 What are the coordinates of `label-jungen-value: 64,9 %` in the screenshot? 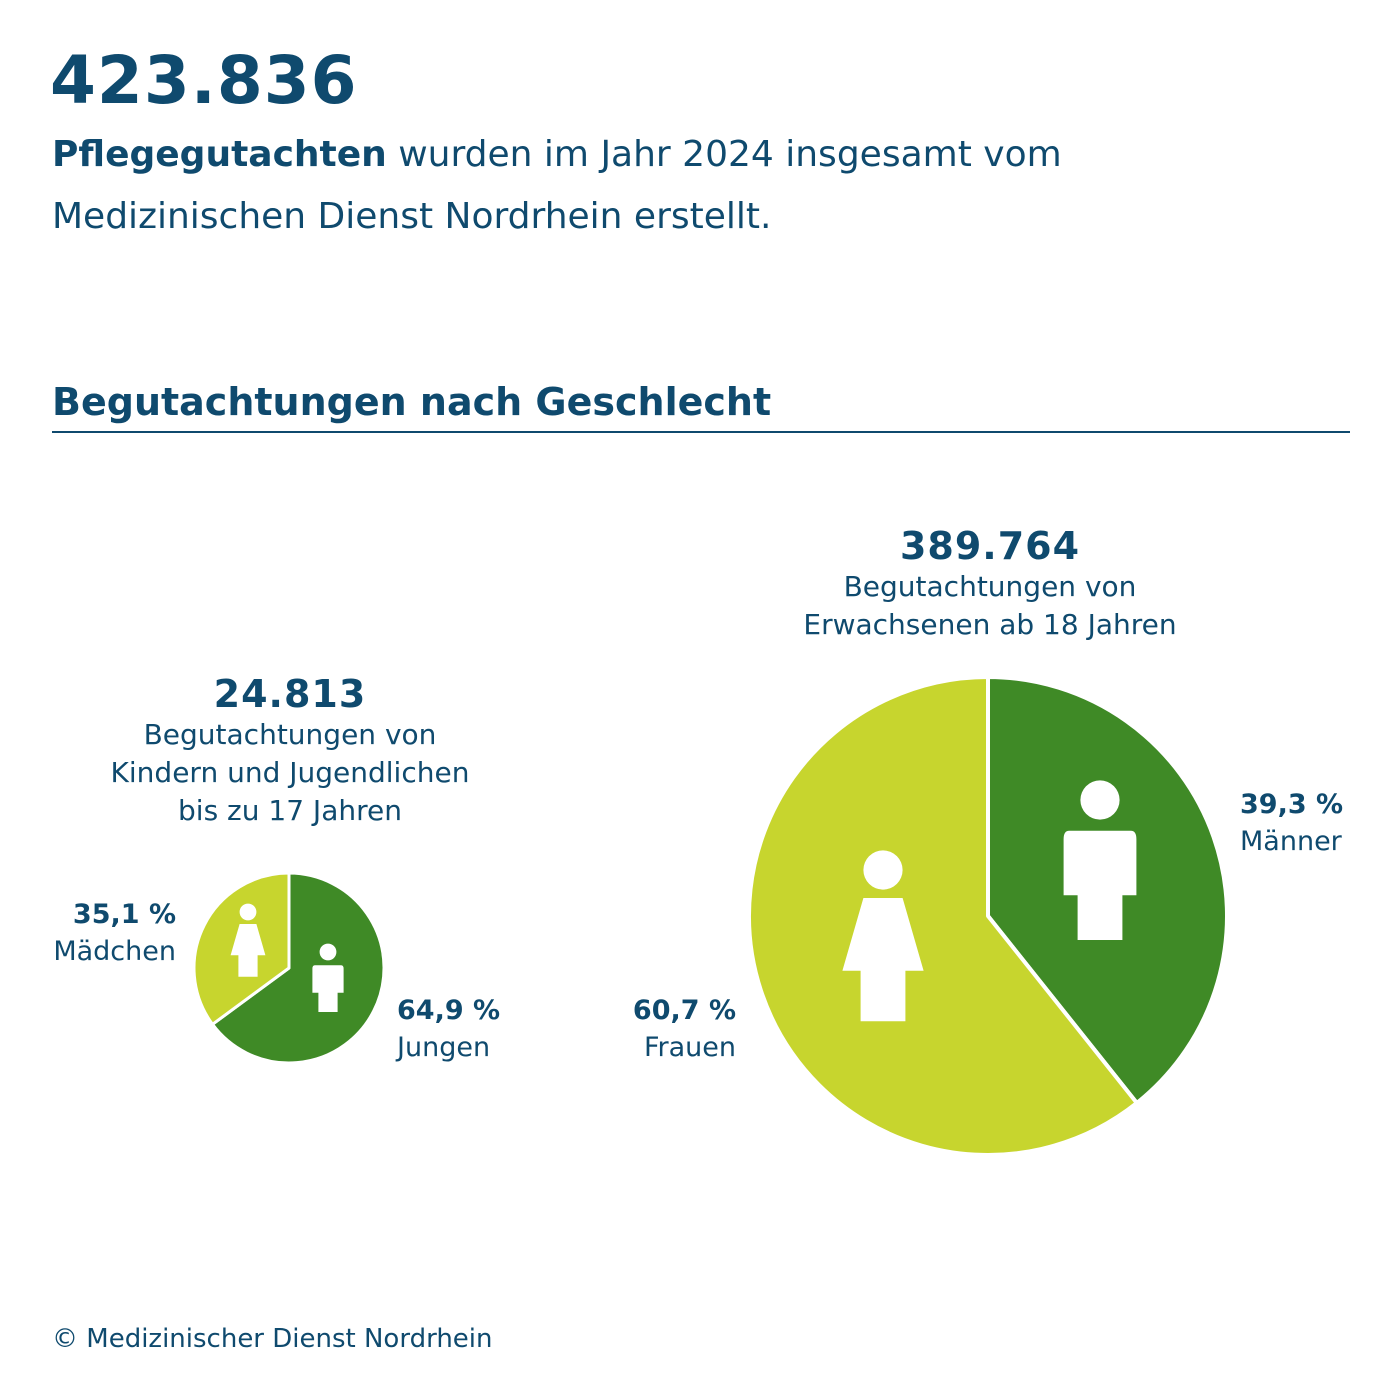 It's located at (449, 1010).